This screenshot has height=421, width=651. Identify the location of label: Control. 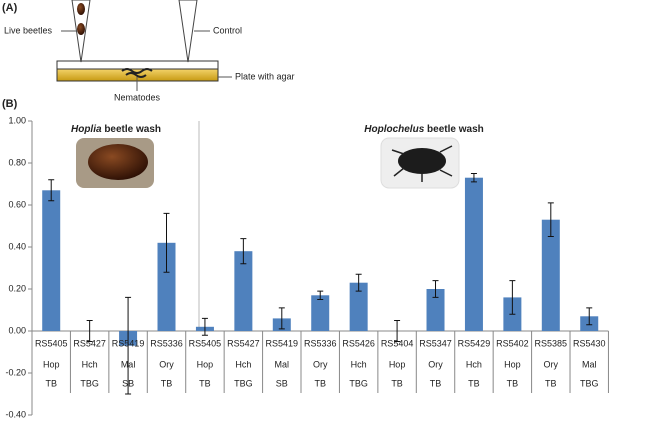
(227, 30).